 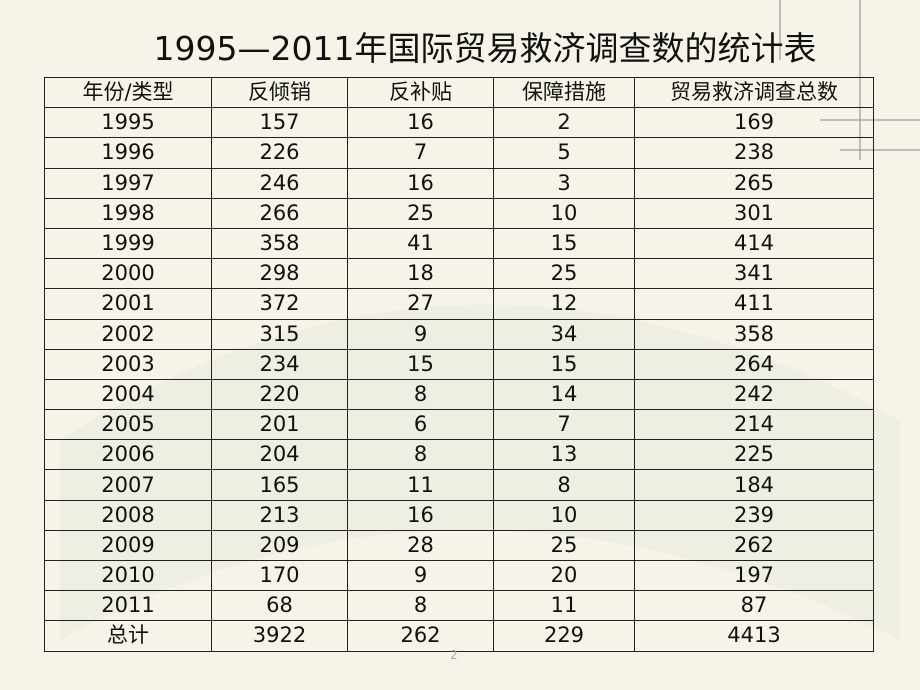 What do you see at coordinates (754, 364) in the screenshot?
I see `cell: 264` at bounding box center [754, 364].